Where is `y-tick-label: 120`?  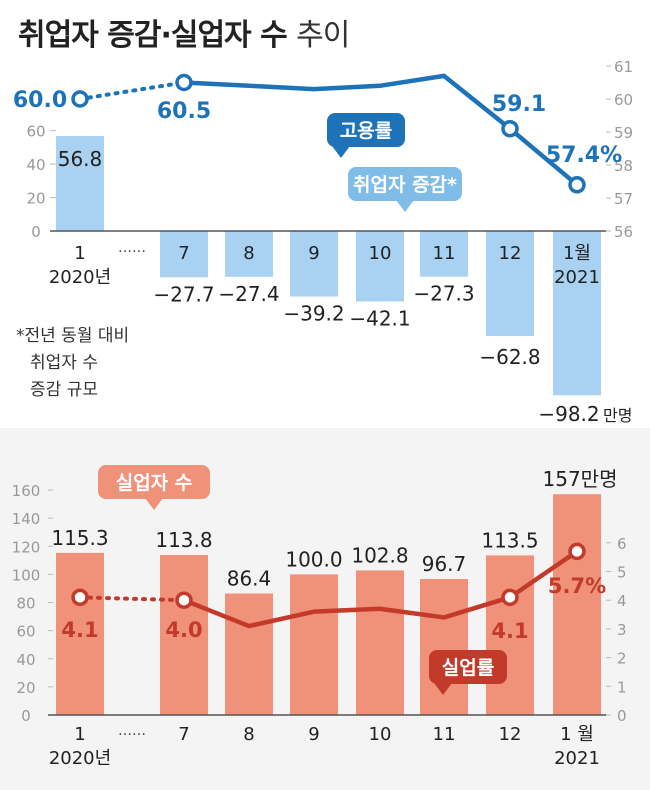 y-tick-label: 120 is located at coordinates (26, 547).